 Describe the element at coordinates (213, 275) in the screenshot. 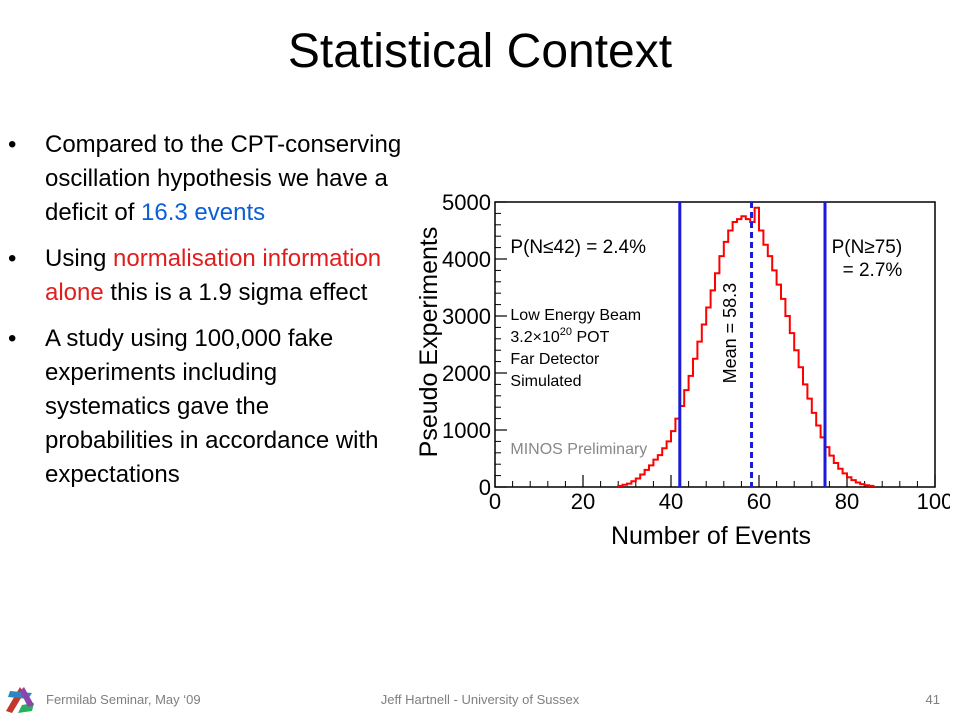

I see `bullet-highlight: normalisation information alone` at that location.